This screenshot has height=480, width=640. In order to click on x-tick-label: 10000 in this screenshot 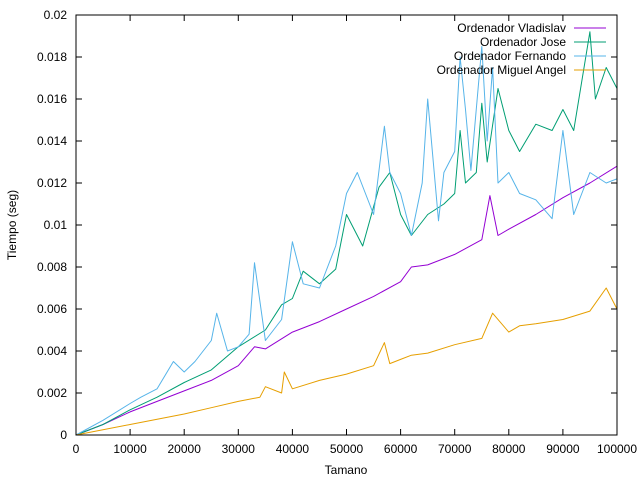, I will do `click(130, 449)`.